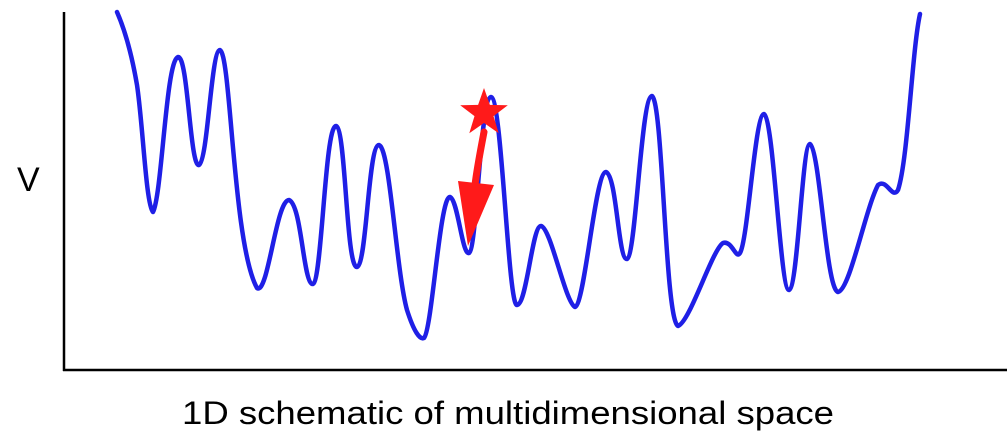  What do you see at coordinates (508, 413) in the screenshot?
I see `x-axis-caption: 1D schematic of multidimensional space` at bounding box center [508, 413].